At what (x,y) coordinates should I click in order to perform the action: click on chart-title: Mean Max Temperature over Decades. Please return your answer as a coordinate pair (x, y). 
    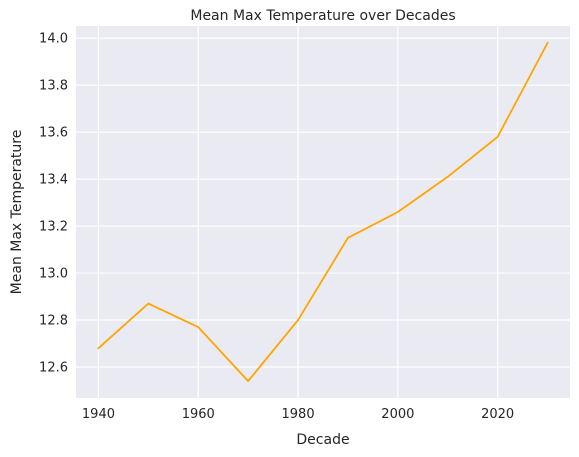
    Looking at the image, I should click on (322, 16).